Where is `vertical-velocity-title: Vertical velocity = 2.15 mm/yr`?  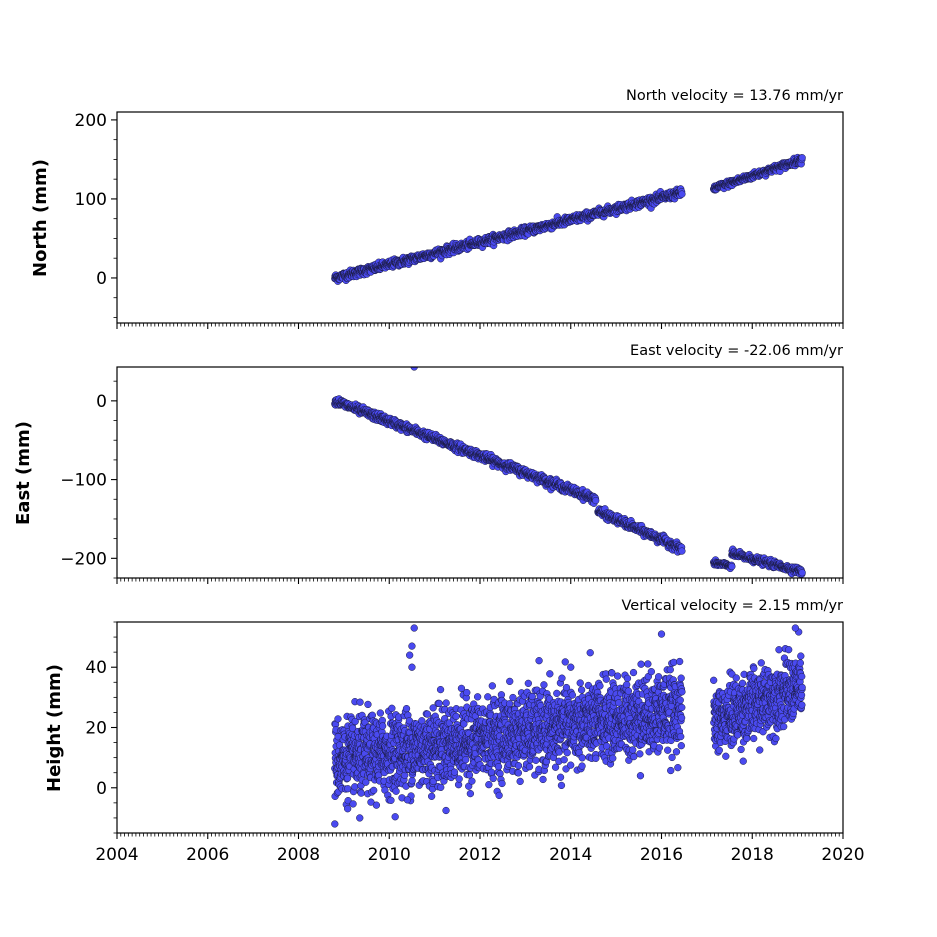 vertical-velocity-title: Vertical velocity = 2.15 mm/yr is located at coordinates (733, 606).